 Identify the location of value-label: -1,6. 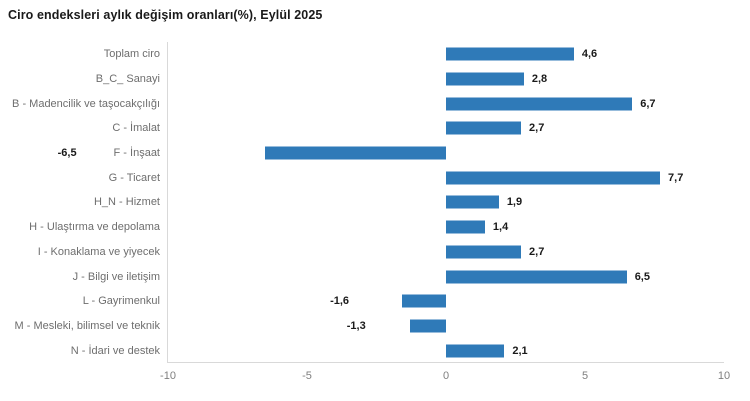
(340, 301).